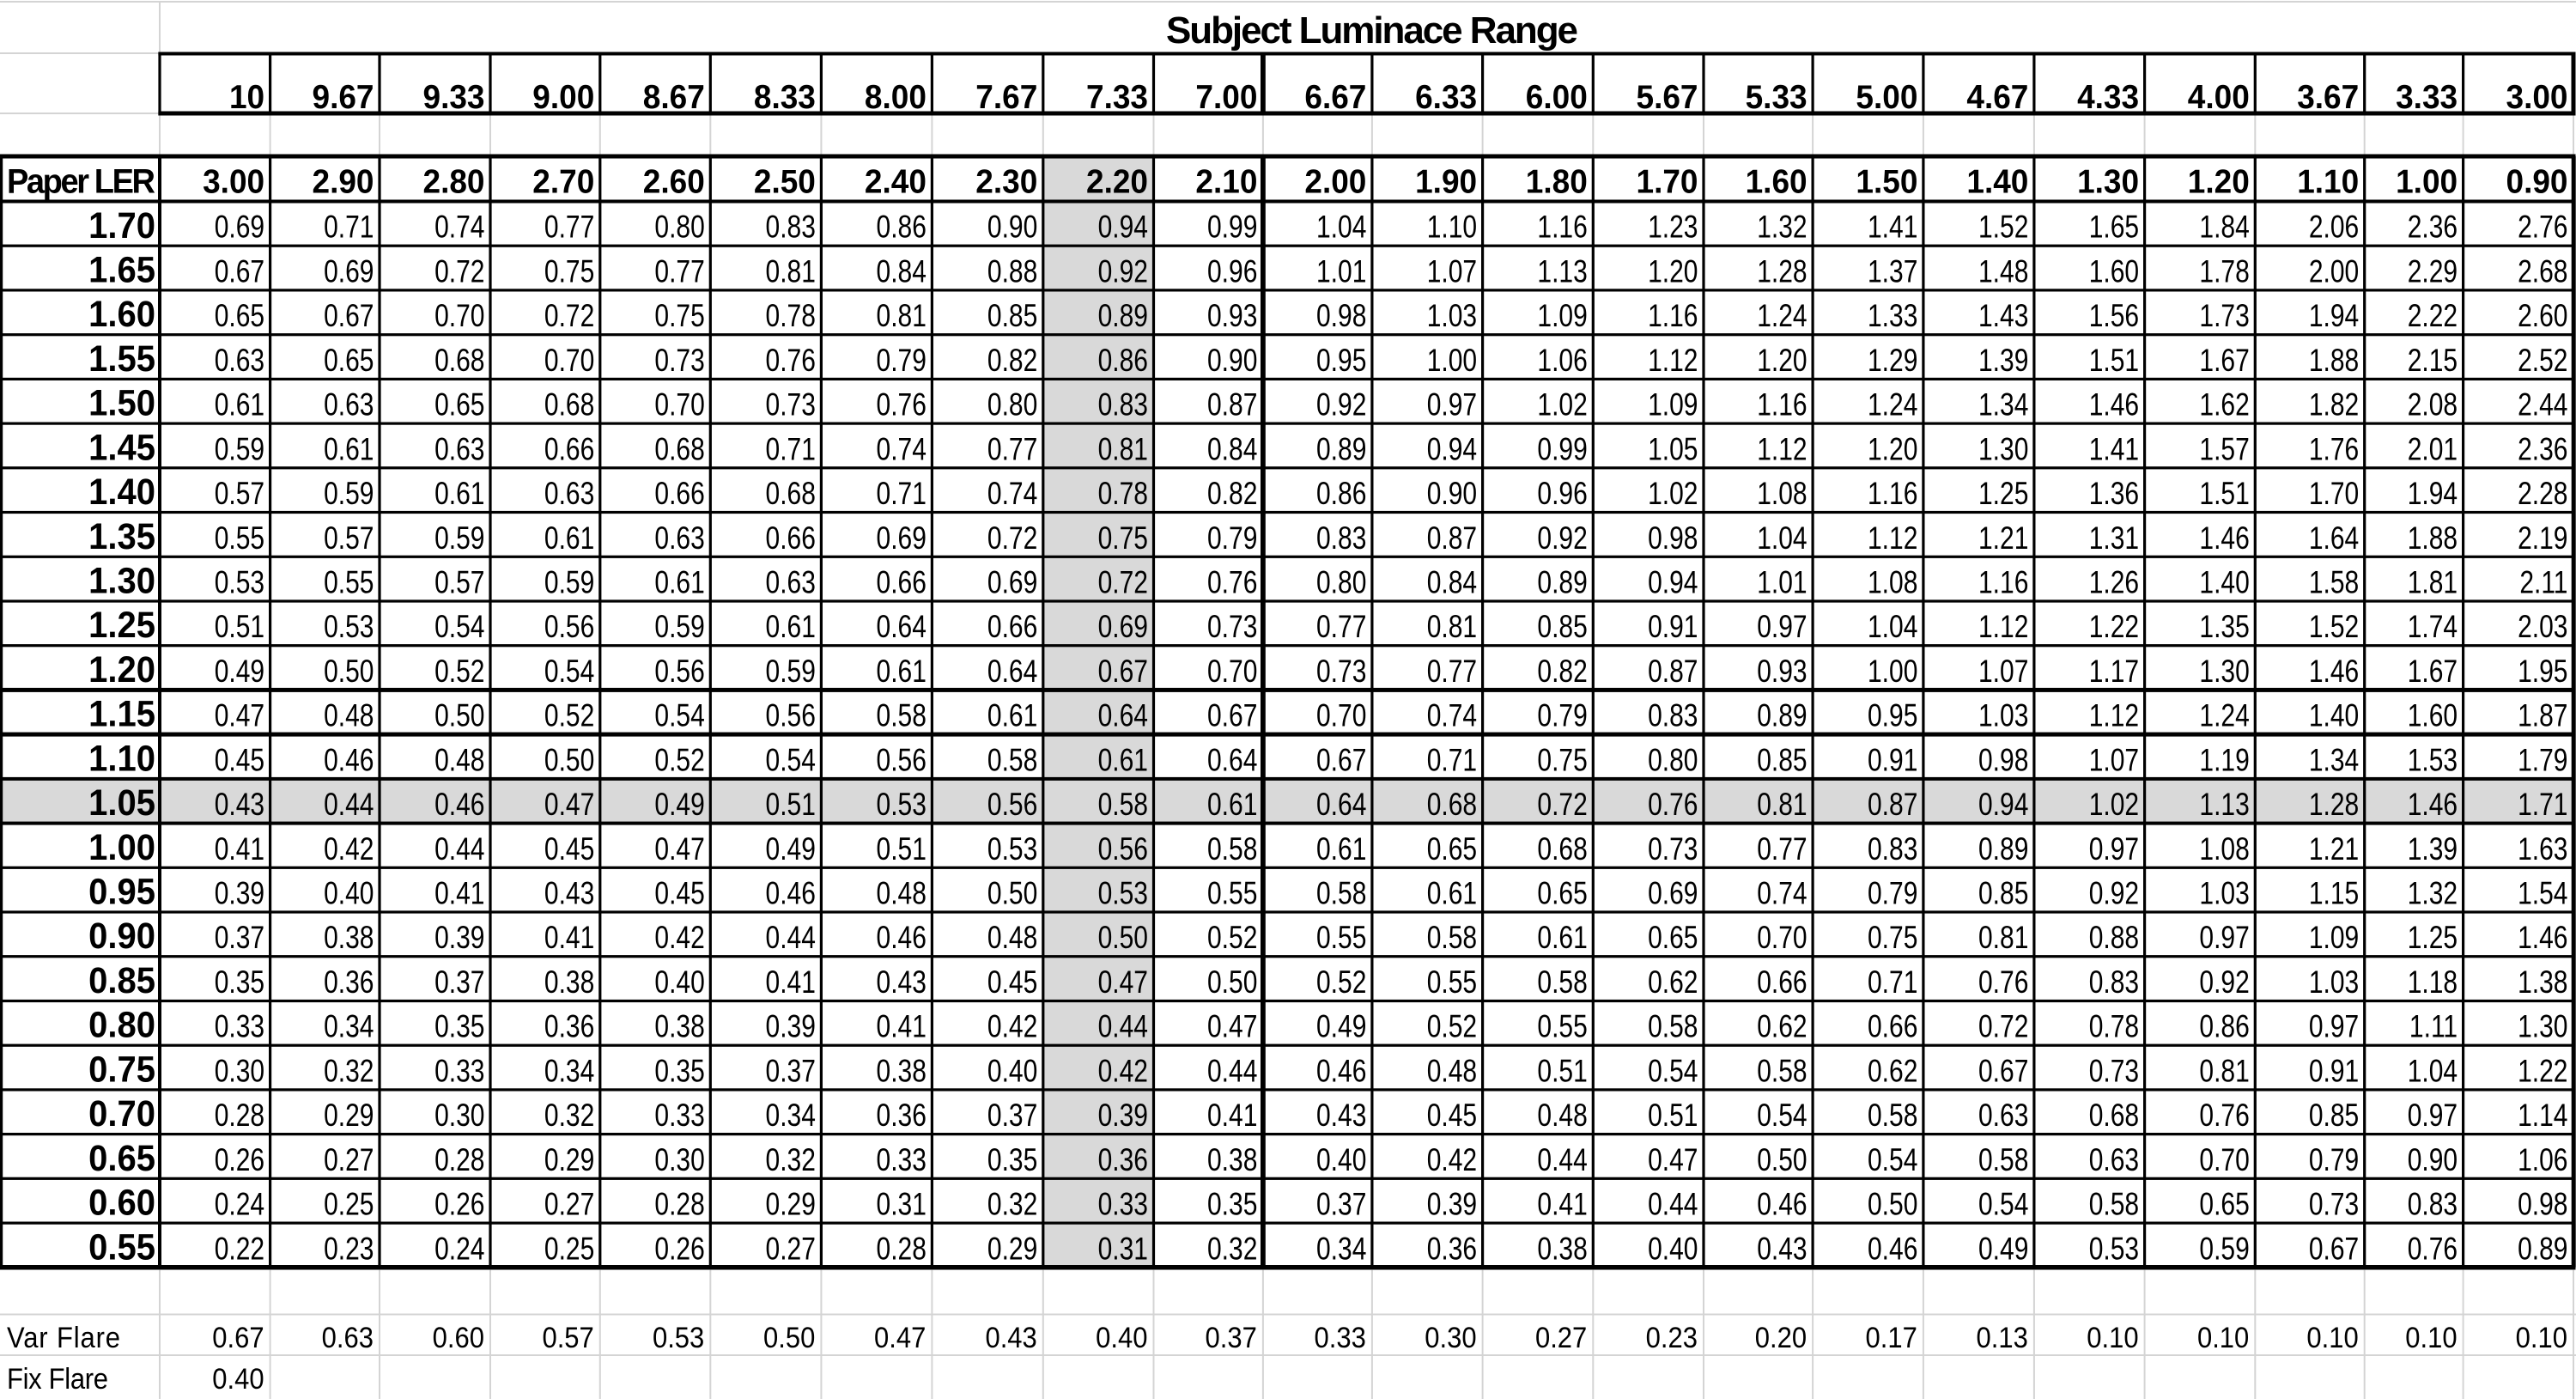 The width and height of the screenshot is (2576, 1399). Describe the element at coordinates (1341, 761) in the screenshot. I see `svg-text: 0.67` at that location.